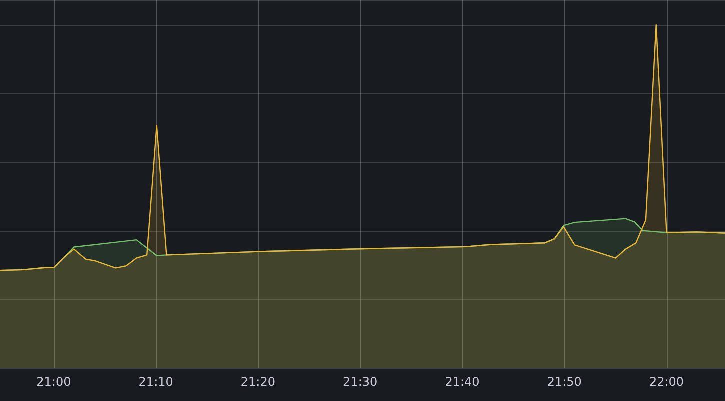  Describe the element at coordinates (462, 382) in the screenshot. I see `x-tick-label: 21:40` at that location.